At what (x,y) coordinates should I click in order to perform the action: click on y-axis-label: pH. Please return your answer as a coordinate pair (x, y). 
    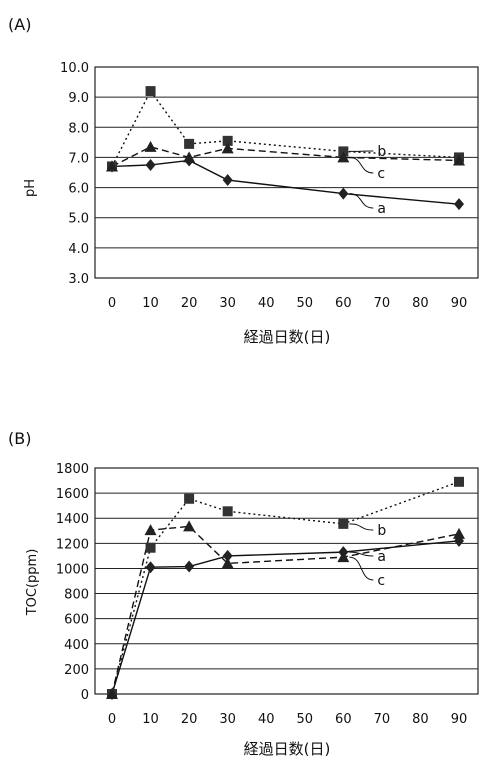
    Looking at the image, I should click on (30, 188).